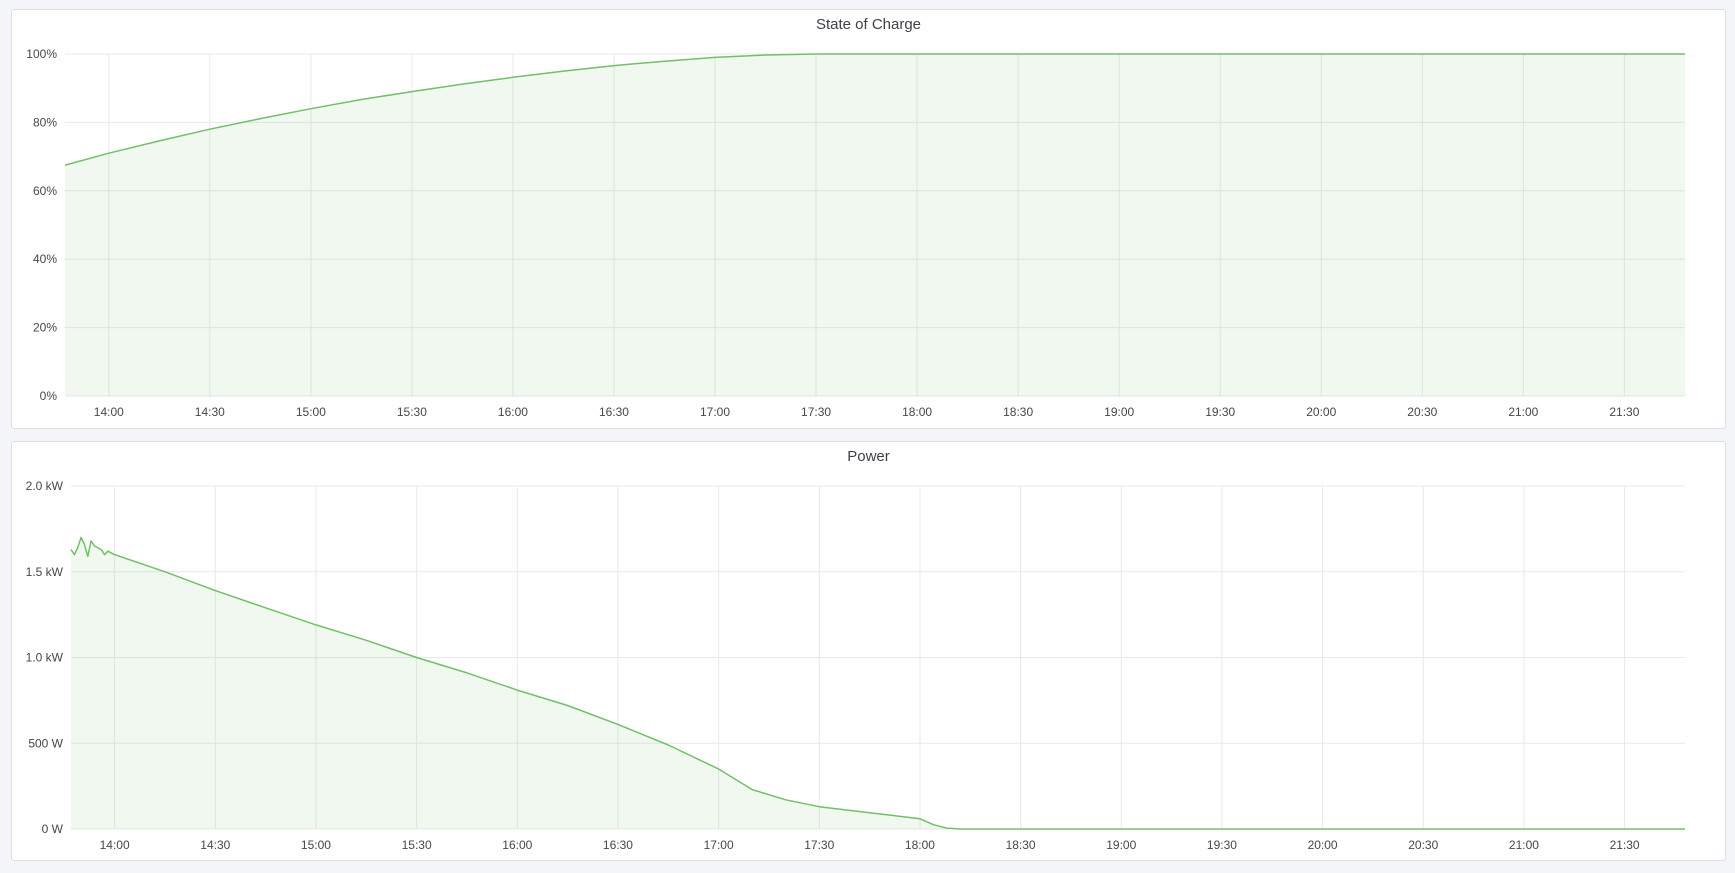 The image size is (1735, 873). Describe the element at coordinates (41, 54) in the screenshot. I see `y-tick-label: 100%` at that location.